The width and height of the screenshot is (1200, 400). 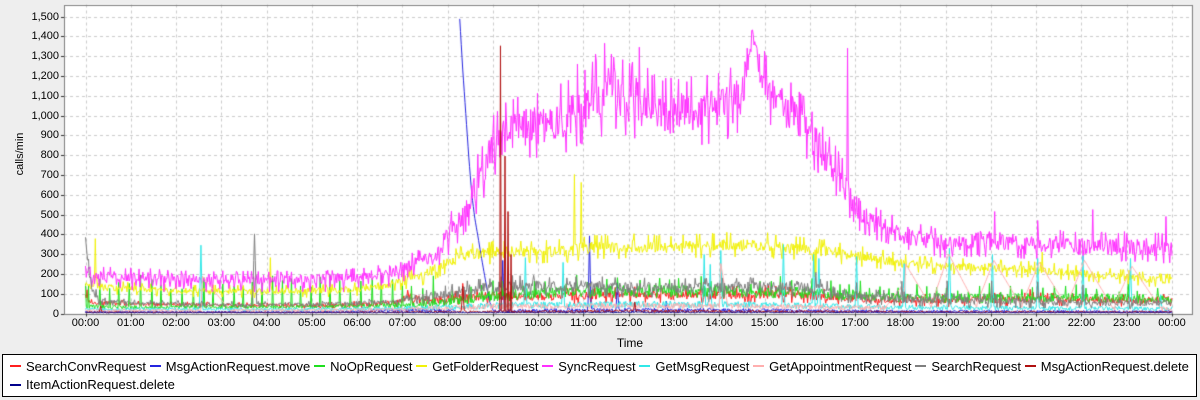 I want to click on legend-label: MsgActionRequest.move, so click(x=238, y=366).